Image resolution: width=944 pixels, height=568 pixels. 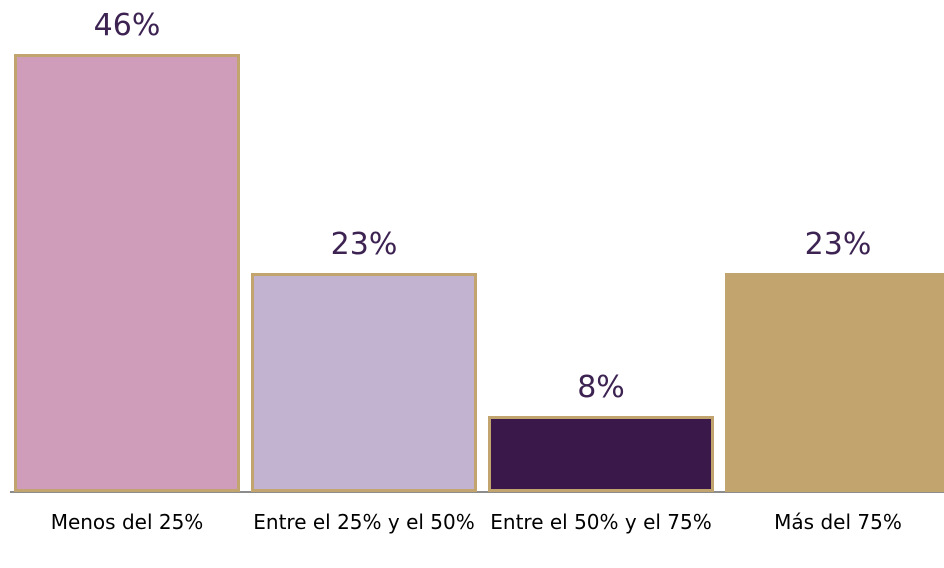 I want to click on value-label: 8%, so click(x=601, y=387).